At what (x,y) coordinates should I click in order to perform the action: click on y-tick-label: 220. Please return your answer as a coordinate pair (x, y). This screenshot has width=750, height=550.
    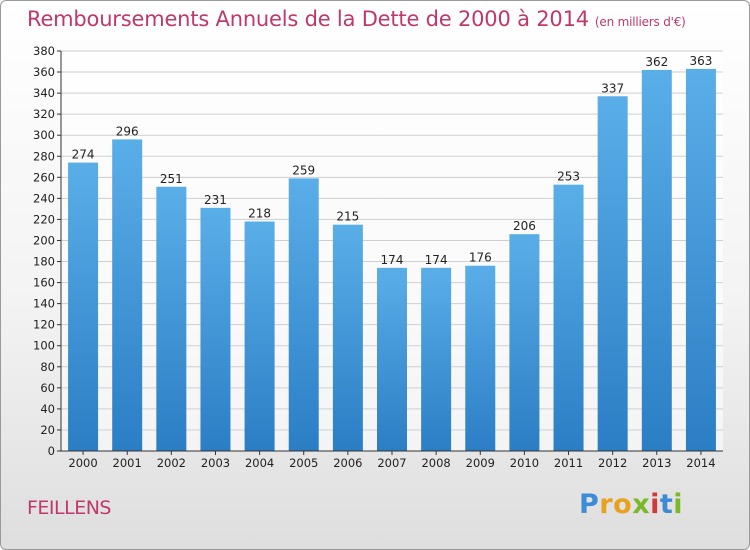
    Looking at the image, I should click on (44, 219).